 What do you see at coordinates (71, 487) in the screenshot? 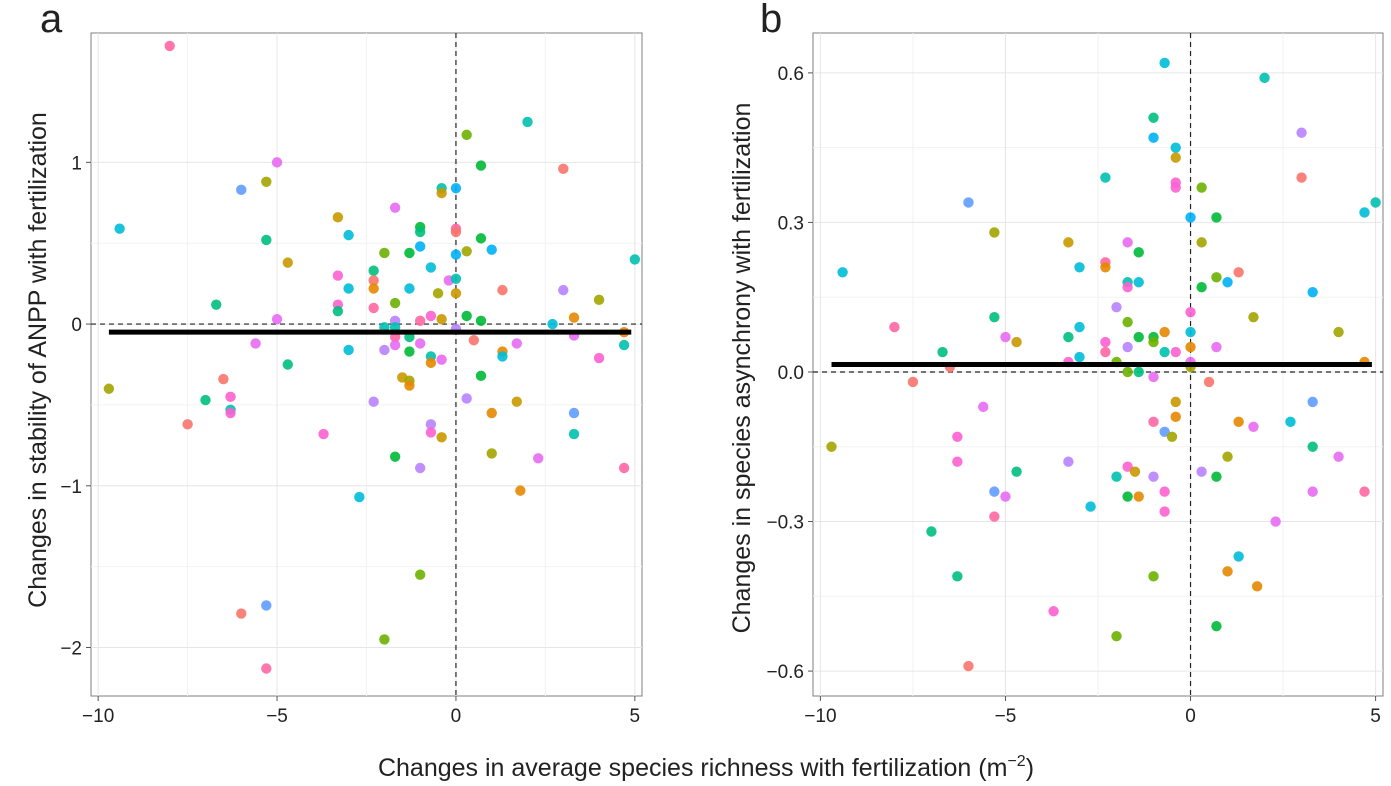
I see `y-tick-label: −1` at bounding box center [71, 487].